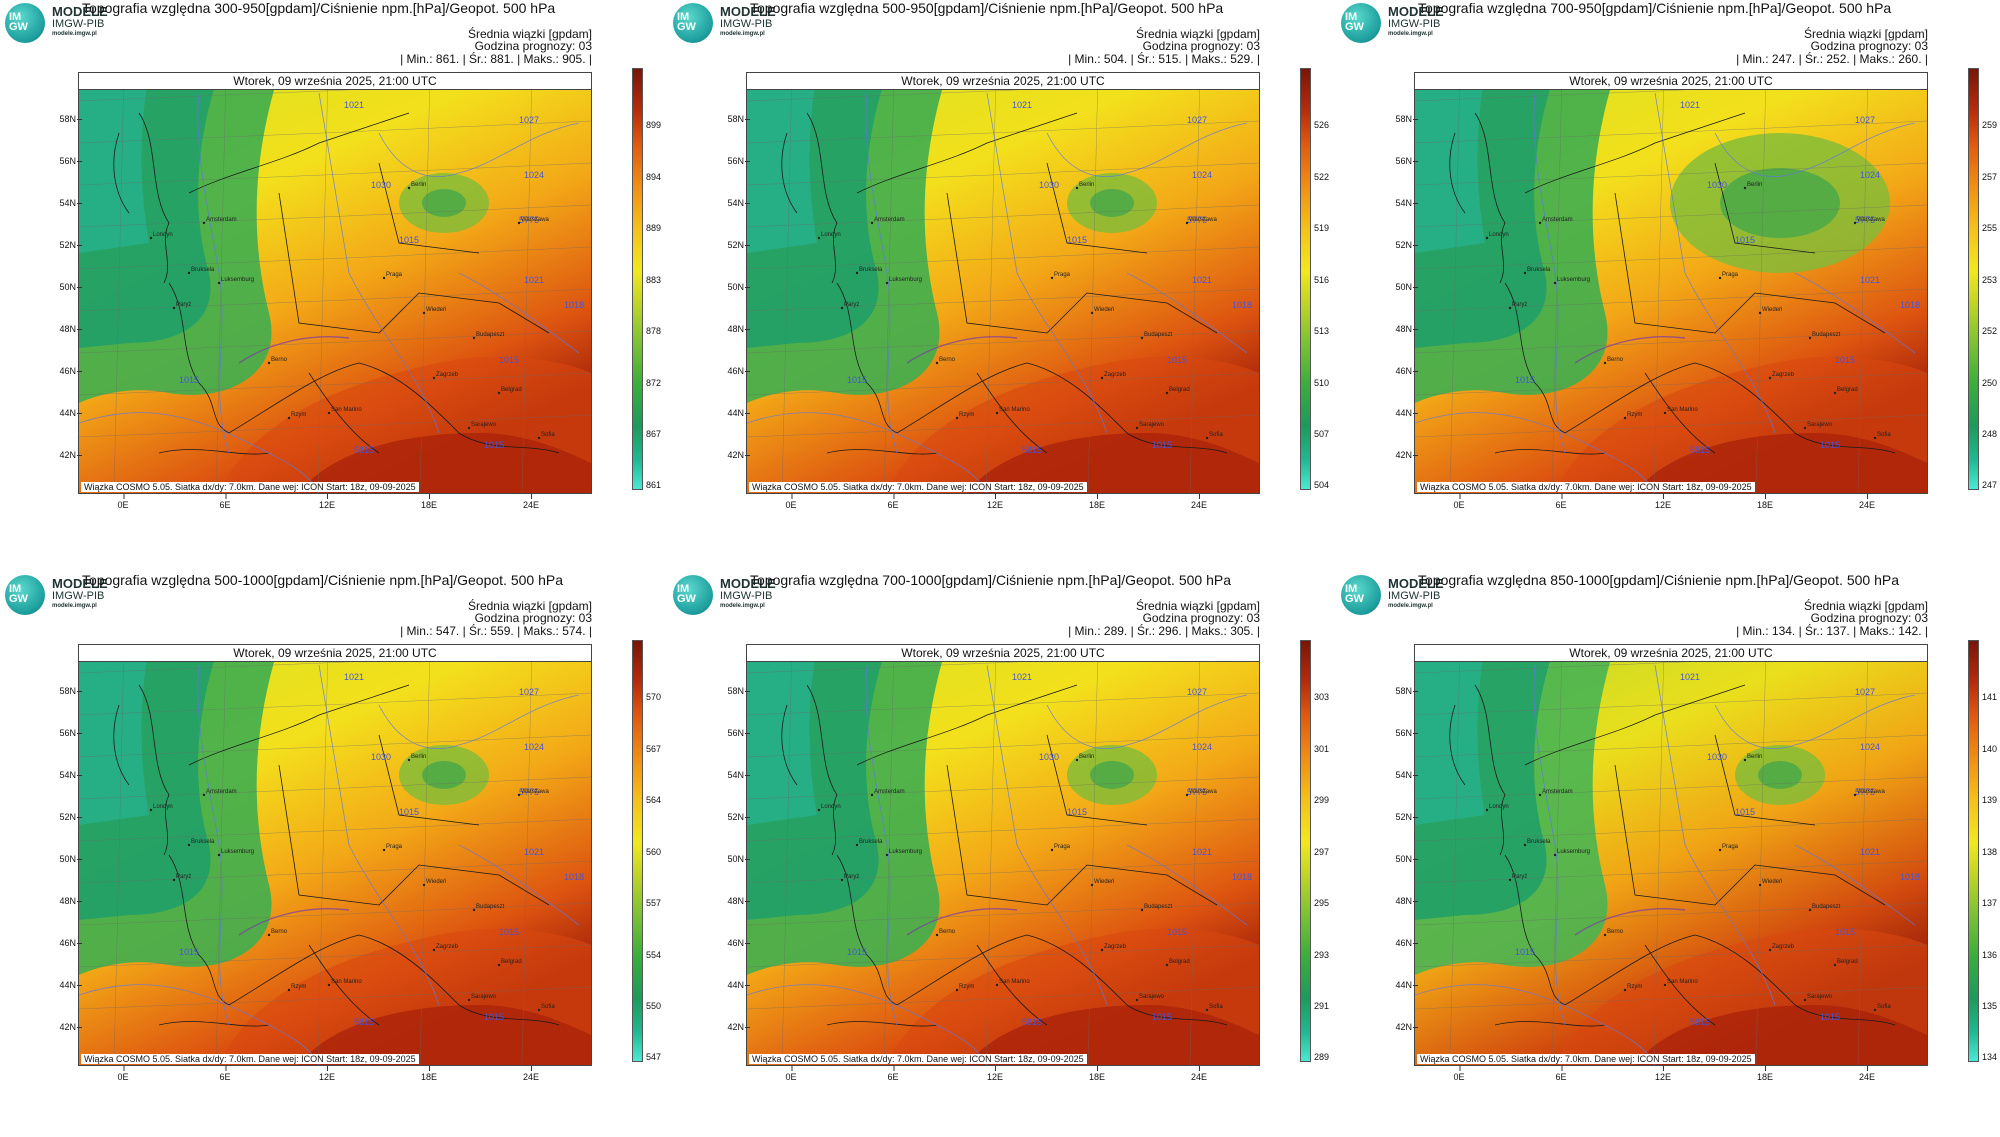 This screenshot has width=2000, height=1137. What do you see at coordinates (56, 733) in the screenshot?
I see `latitude-label: 56N` at bounding box center [56, 733].